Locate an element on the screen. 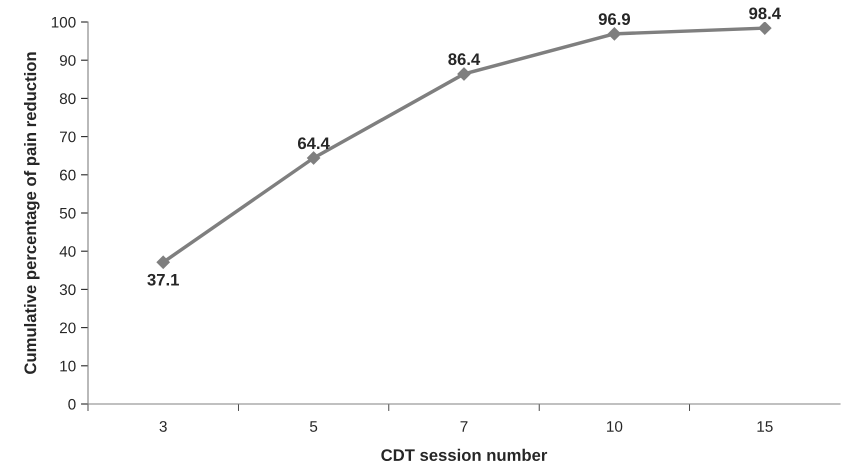 The height and width of the screenshot is (467, 847). y-tick-label: 80 is located at coordinates (68, 98).